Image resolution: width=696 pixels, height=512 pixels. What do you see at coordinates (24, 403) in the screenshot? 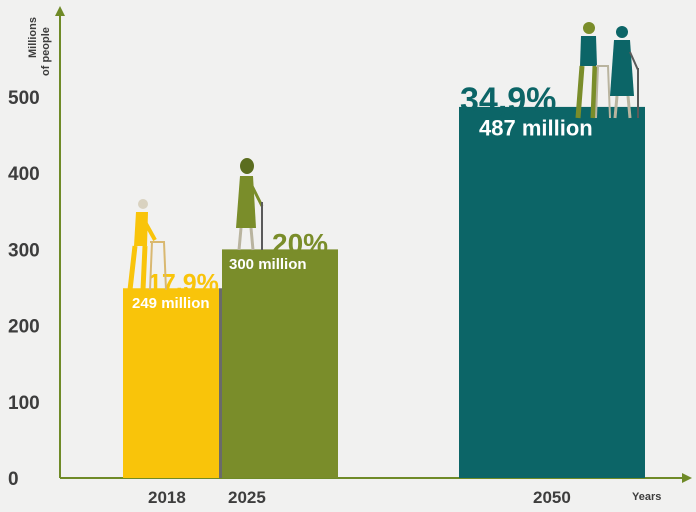
I see `y-tick-label: 100` at bounding box center [24, 403].